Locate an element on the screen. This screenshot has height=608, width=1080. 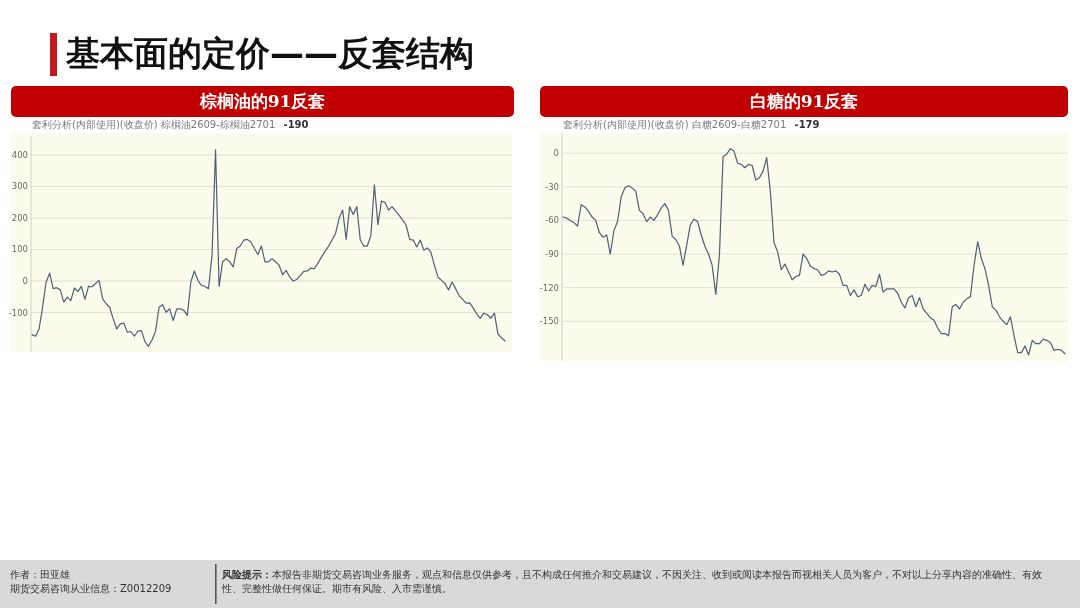
y-tick-label: -120 is located at coordinates (549, 287).